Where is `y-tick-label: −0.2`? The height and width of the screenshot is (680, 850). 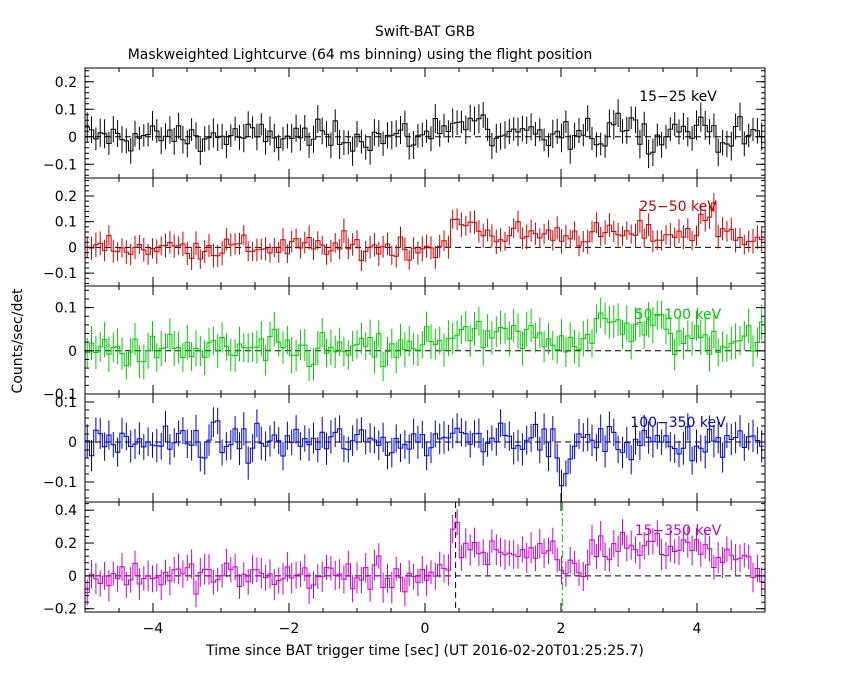 y-tick-label: −0.2 is located at coordinates (60, 610).